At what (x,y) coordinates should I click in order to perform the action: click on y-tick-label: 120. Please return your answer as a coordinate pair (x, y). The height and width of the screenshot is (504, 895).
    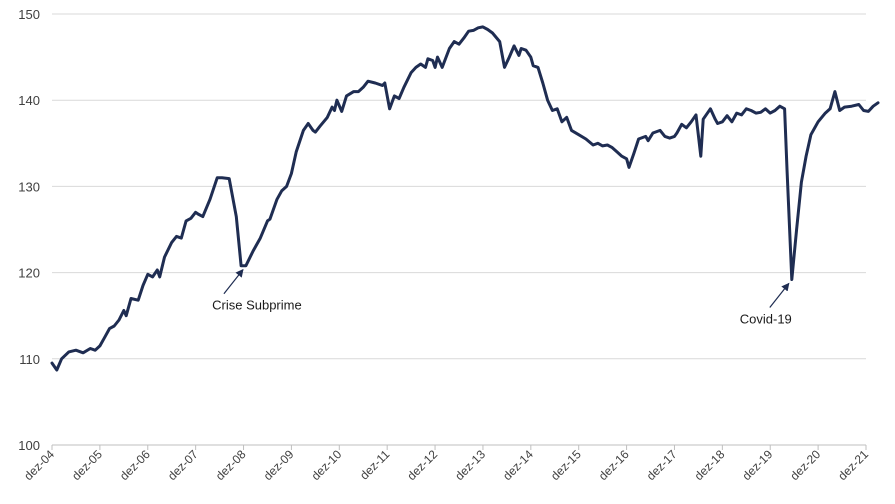
    Looking at the image, I should click on (29, 273).